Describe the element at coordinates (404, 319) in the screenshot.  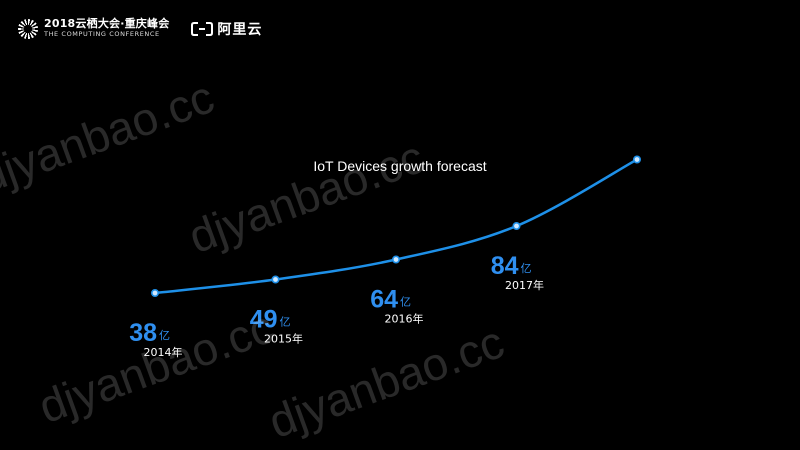
I see `x-tick-label: 2016年` at that location.